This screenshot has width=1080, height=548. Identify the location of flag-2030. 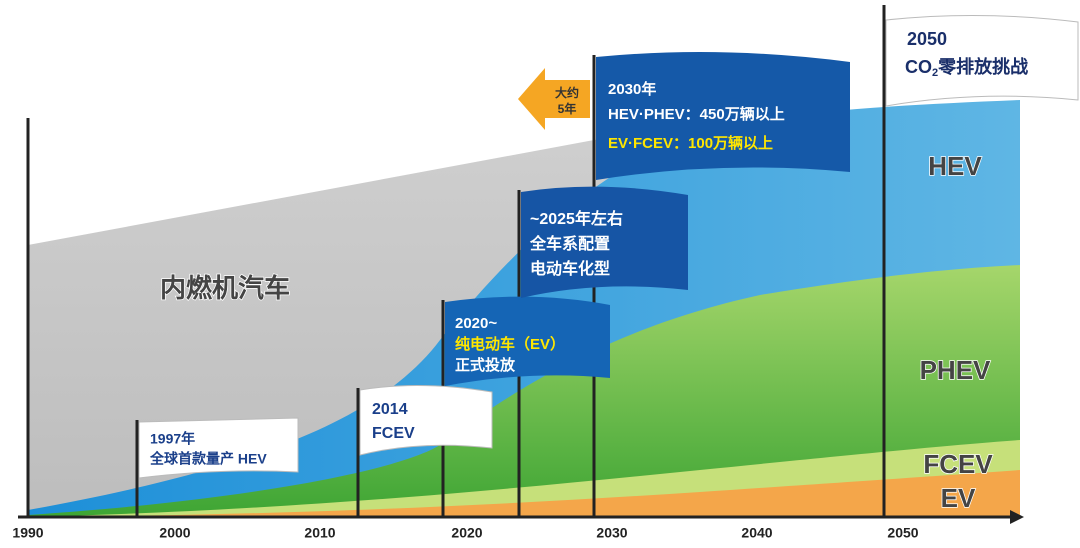
(723, 116).